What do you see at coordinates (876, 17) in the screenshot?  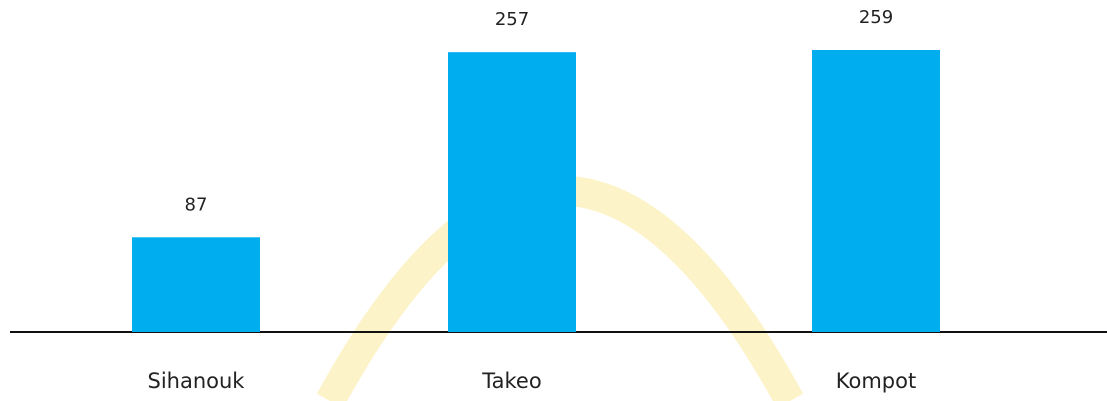 I see `data-label: 259` at bounding box center [876, 17].